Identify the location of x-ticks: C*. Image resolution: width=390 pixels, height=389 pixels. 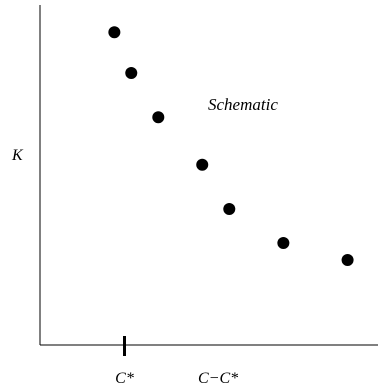
(124, 361).